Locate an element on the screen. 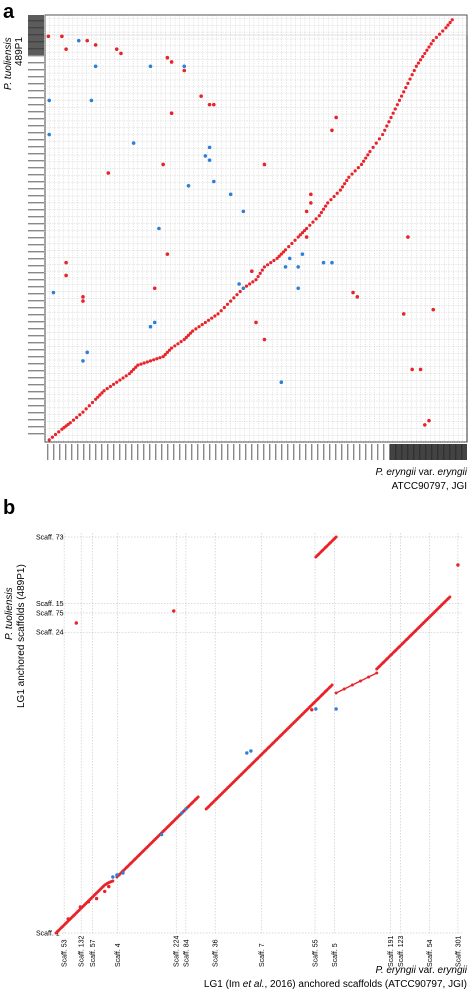 This screenshot has height=992, width=471. panel-b-x-tick-label: Scaff. 53 is located at coordinates (65, 953).